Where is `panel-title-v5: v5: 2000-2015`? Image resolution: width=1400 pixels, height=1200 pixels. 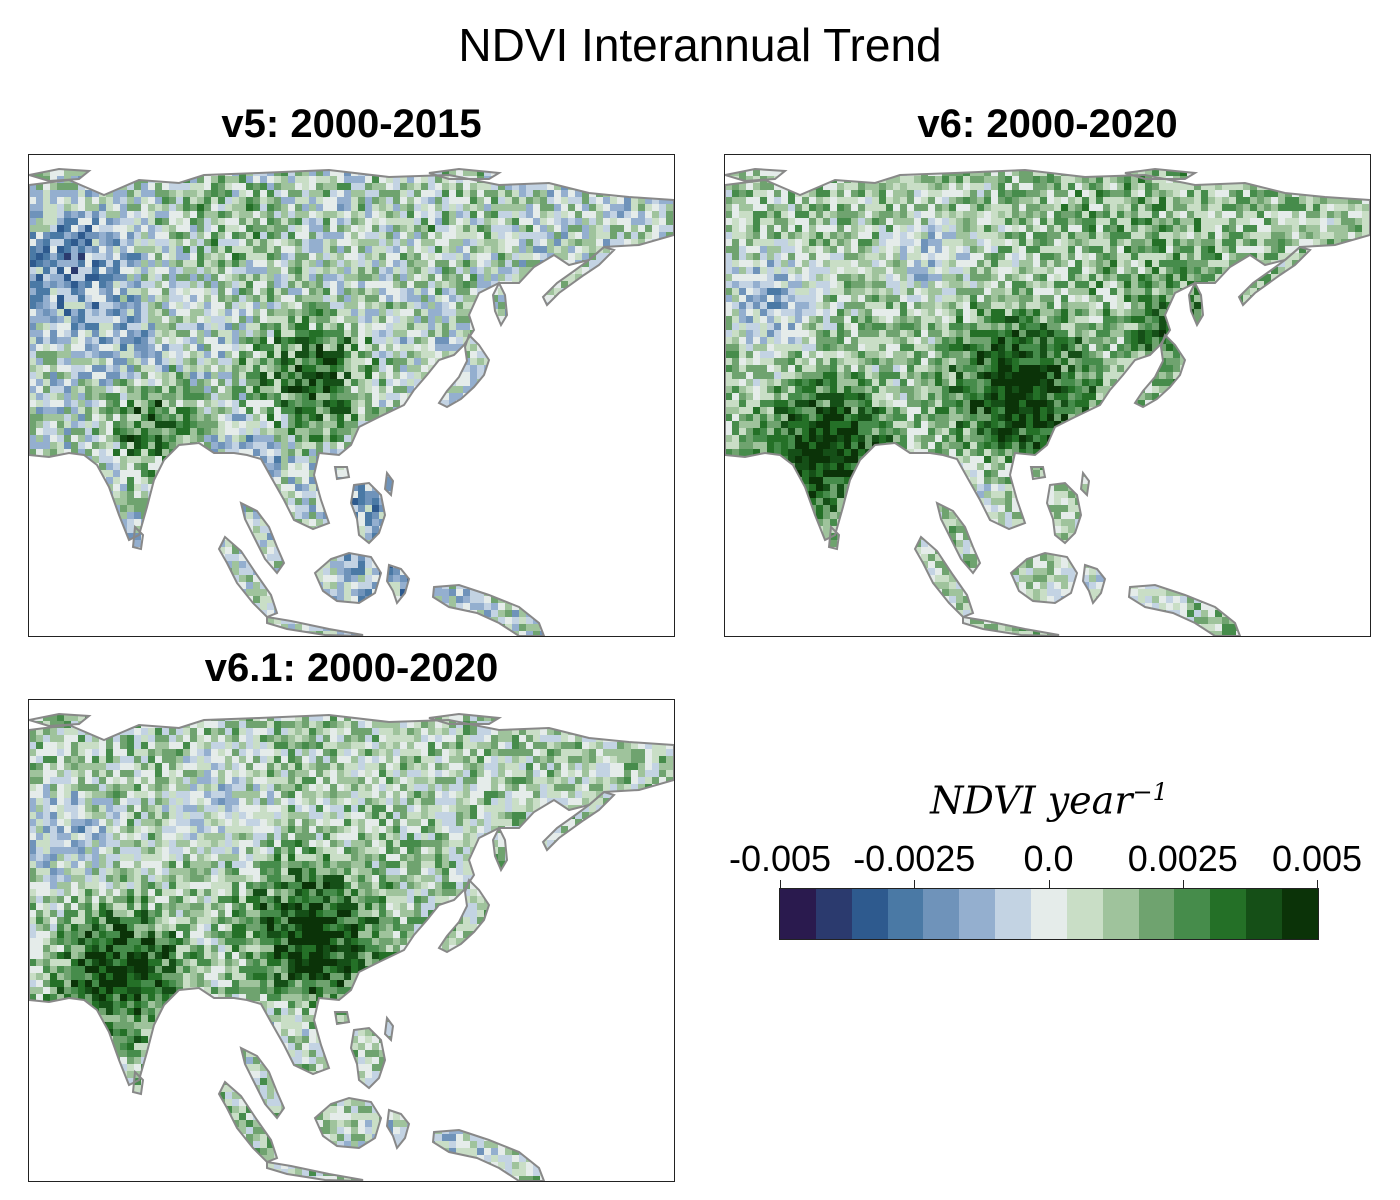 panel-title-v5: v5: 2000-2015 is located at coordinates (351, 124).